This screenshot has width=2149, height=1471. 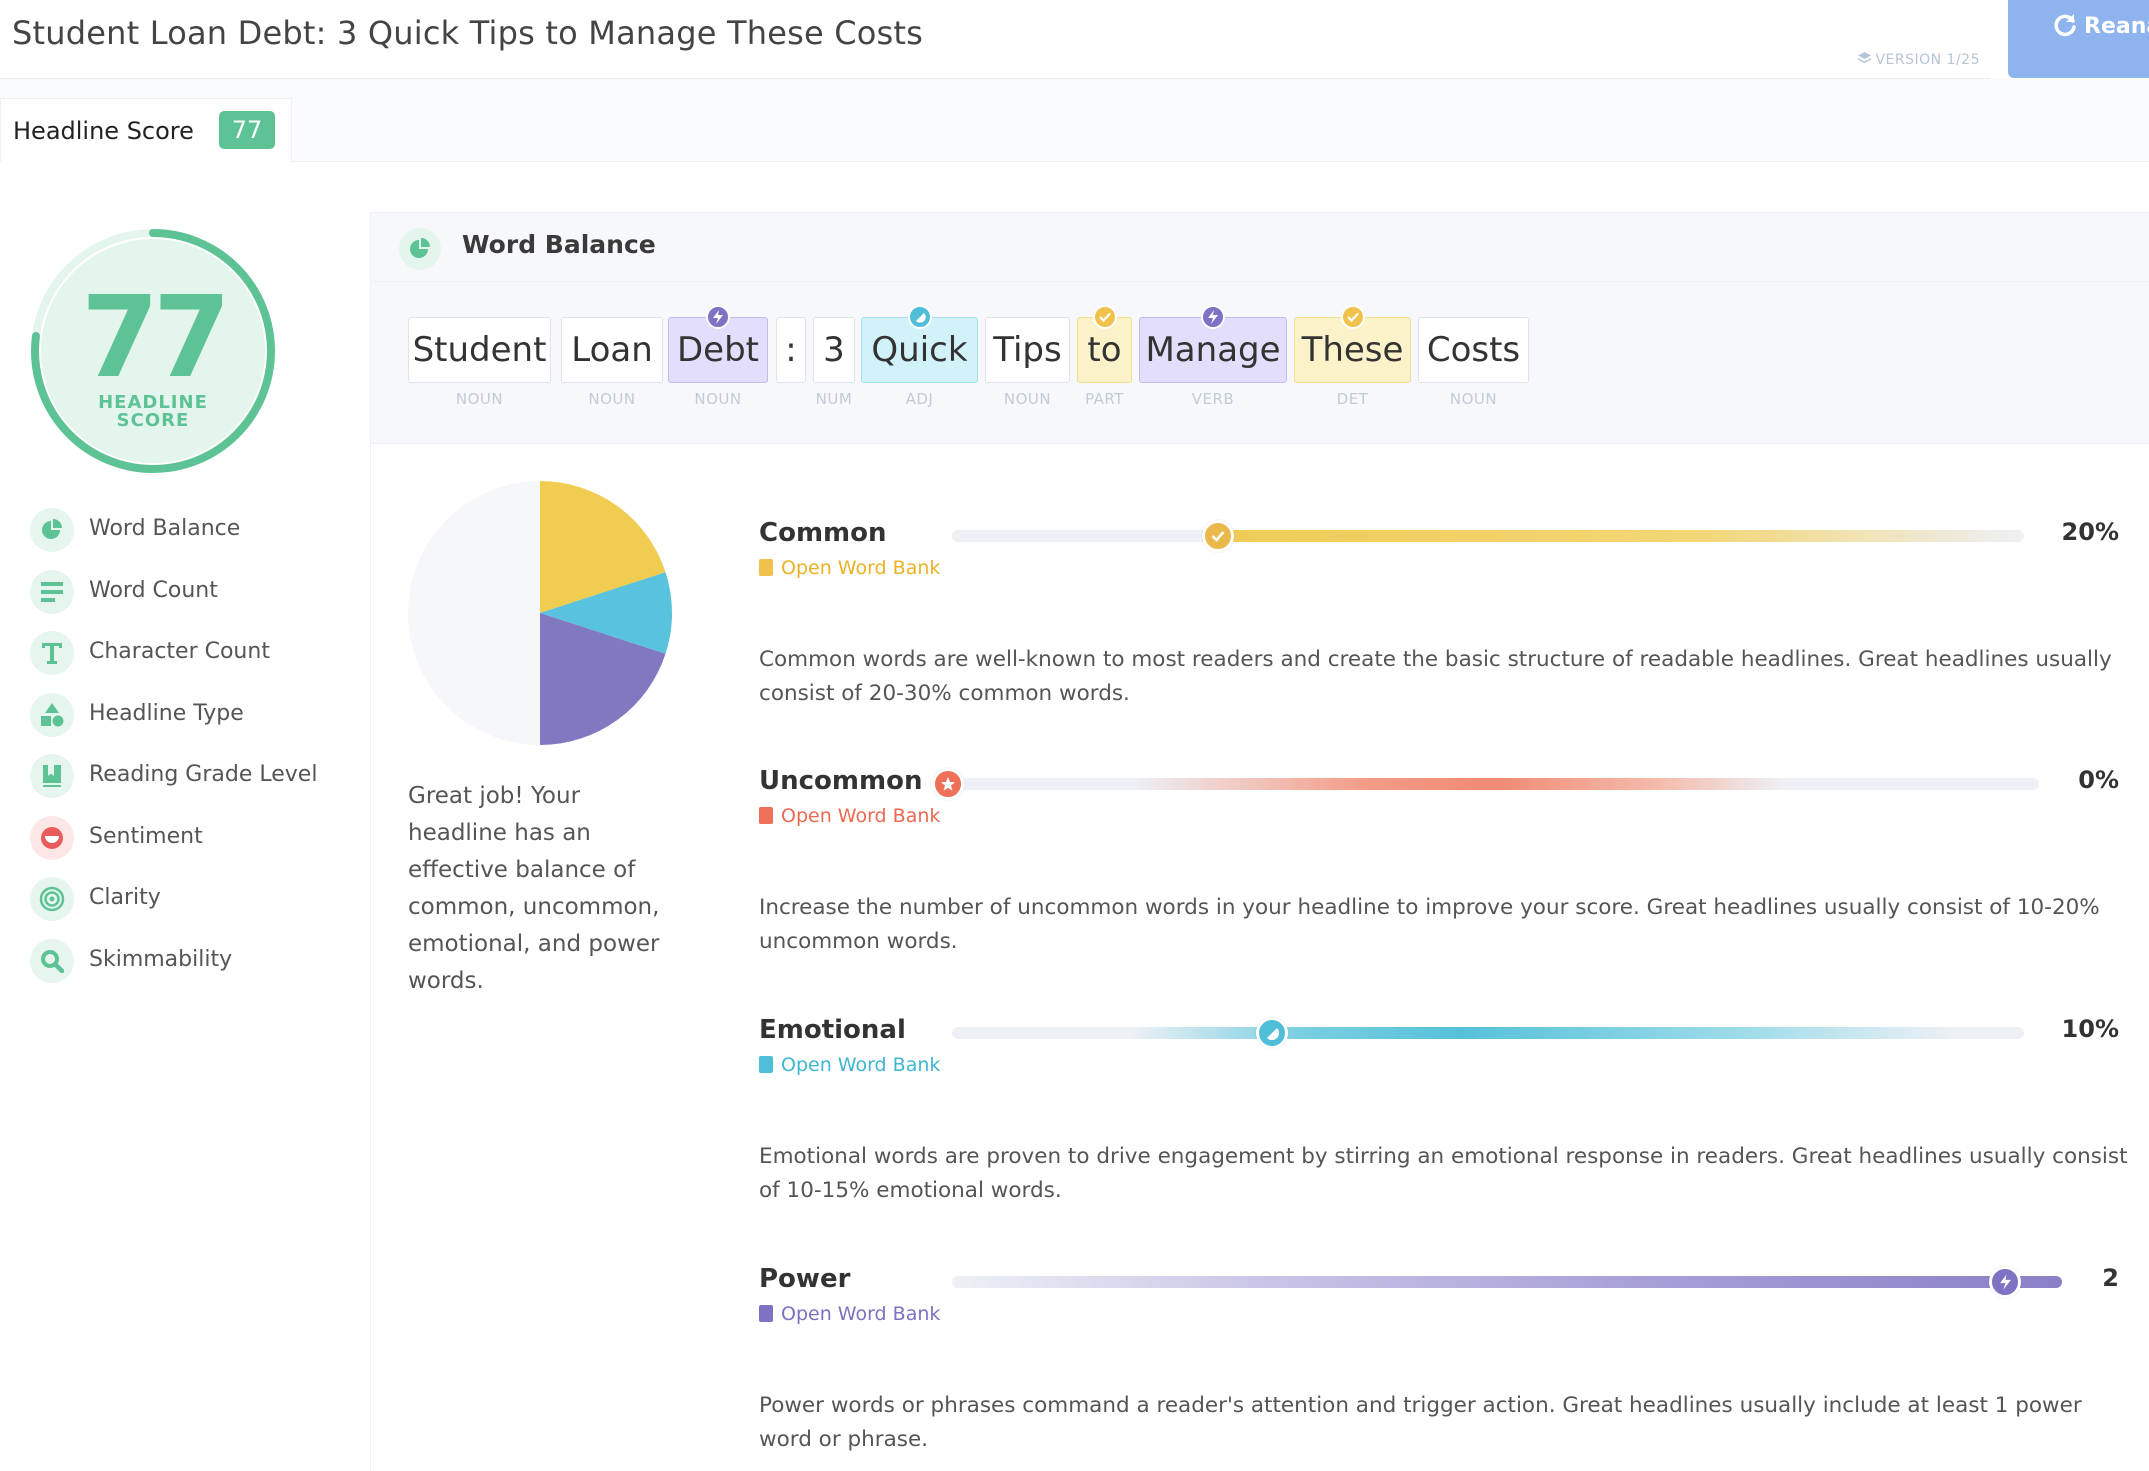 I want to click on metric-value: 0%, so click(x=2098, y=780).